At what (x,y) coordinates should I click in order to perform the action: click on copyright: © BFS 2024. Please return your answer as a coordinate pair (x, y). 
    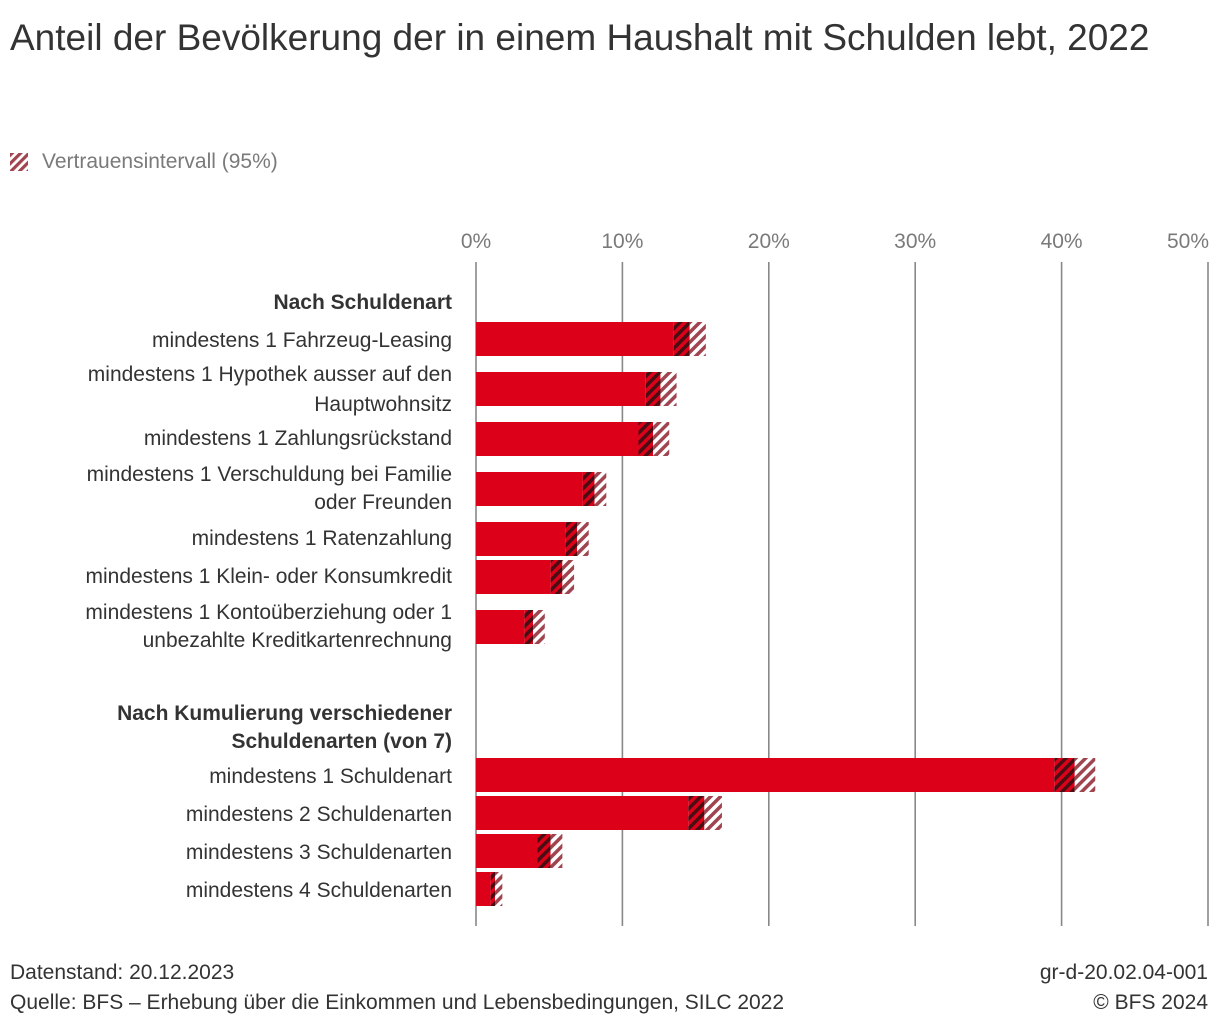
    Looking at the image, I should click on (1150, 1002).